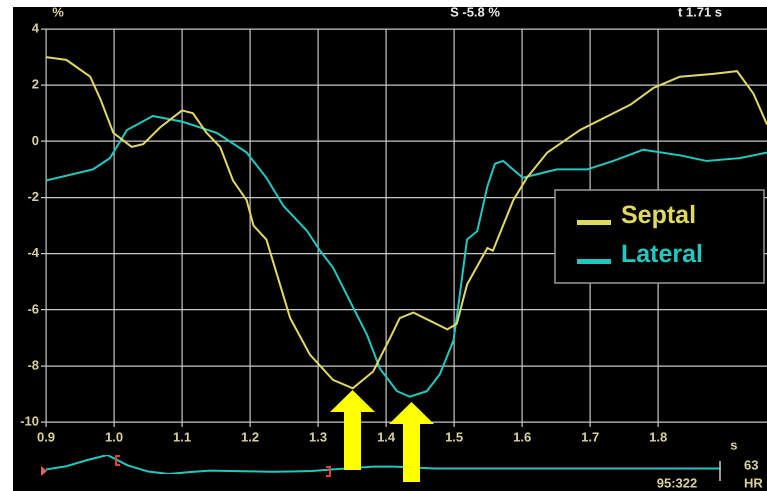 The width and height of the screenshot is (767, 491). What do you see at coordinates (454, 436) in the screenshot?
I see `x-tick-label: 1.5` at bounding box center [454, 436].